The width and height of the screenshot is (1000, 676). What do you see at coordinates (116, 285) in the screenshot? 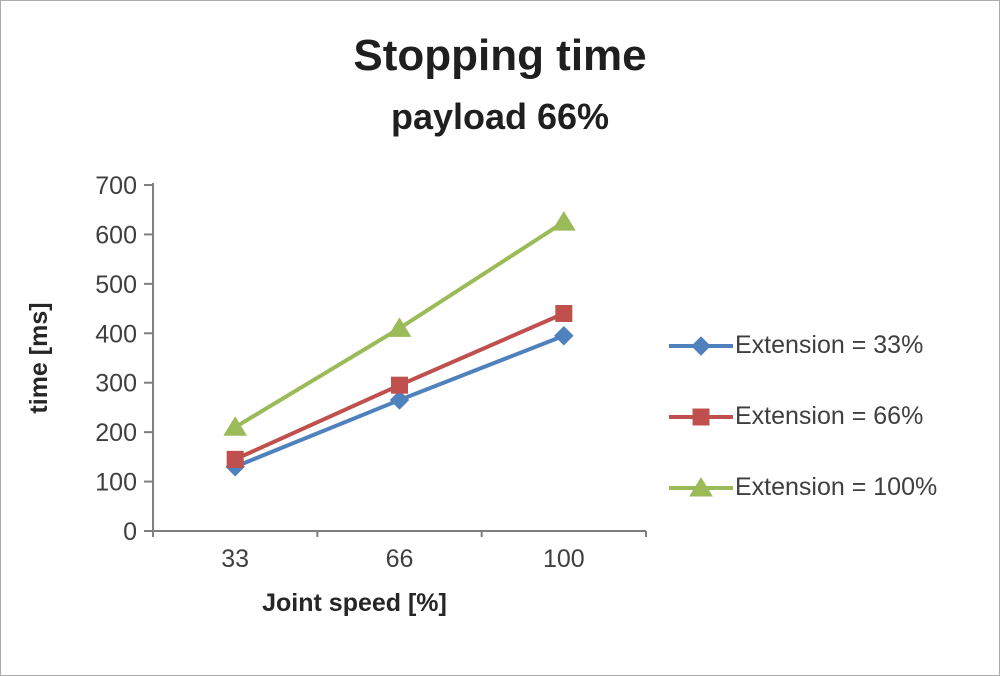
I see `y-tick-label: 500` at bounding box center [116, 285].